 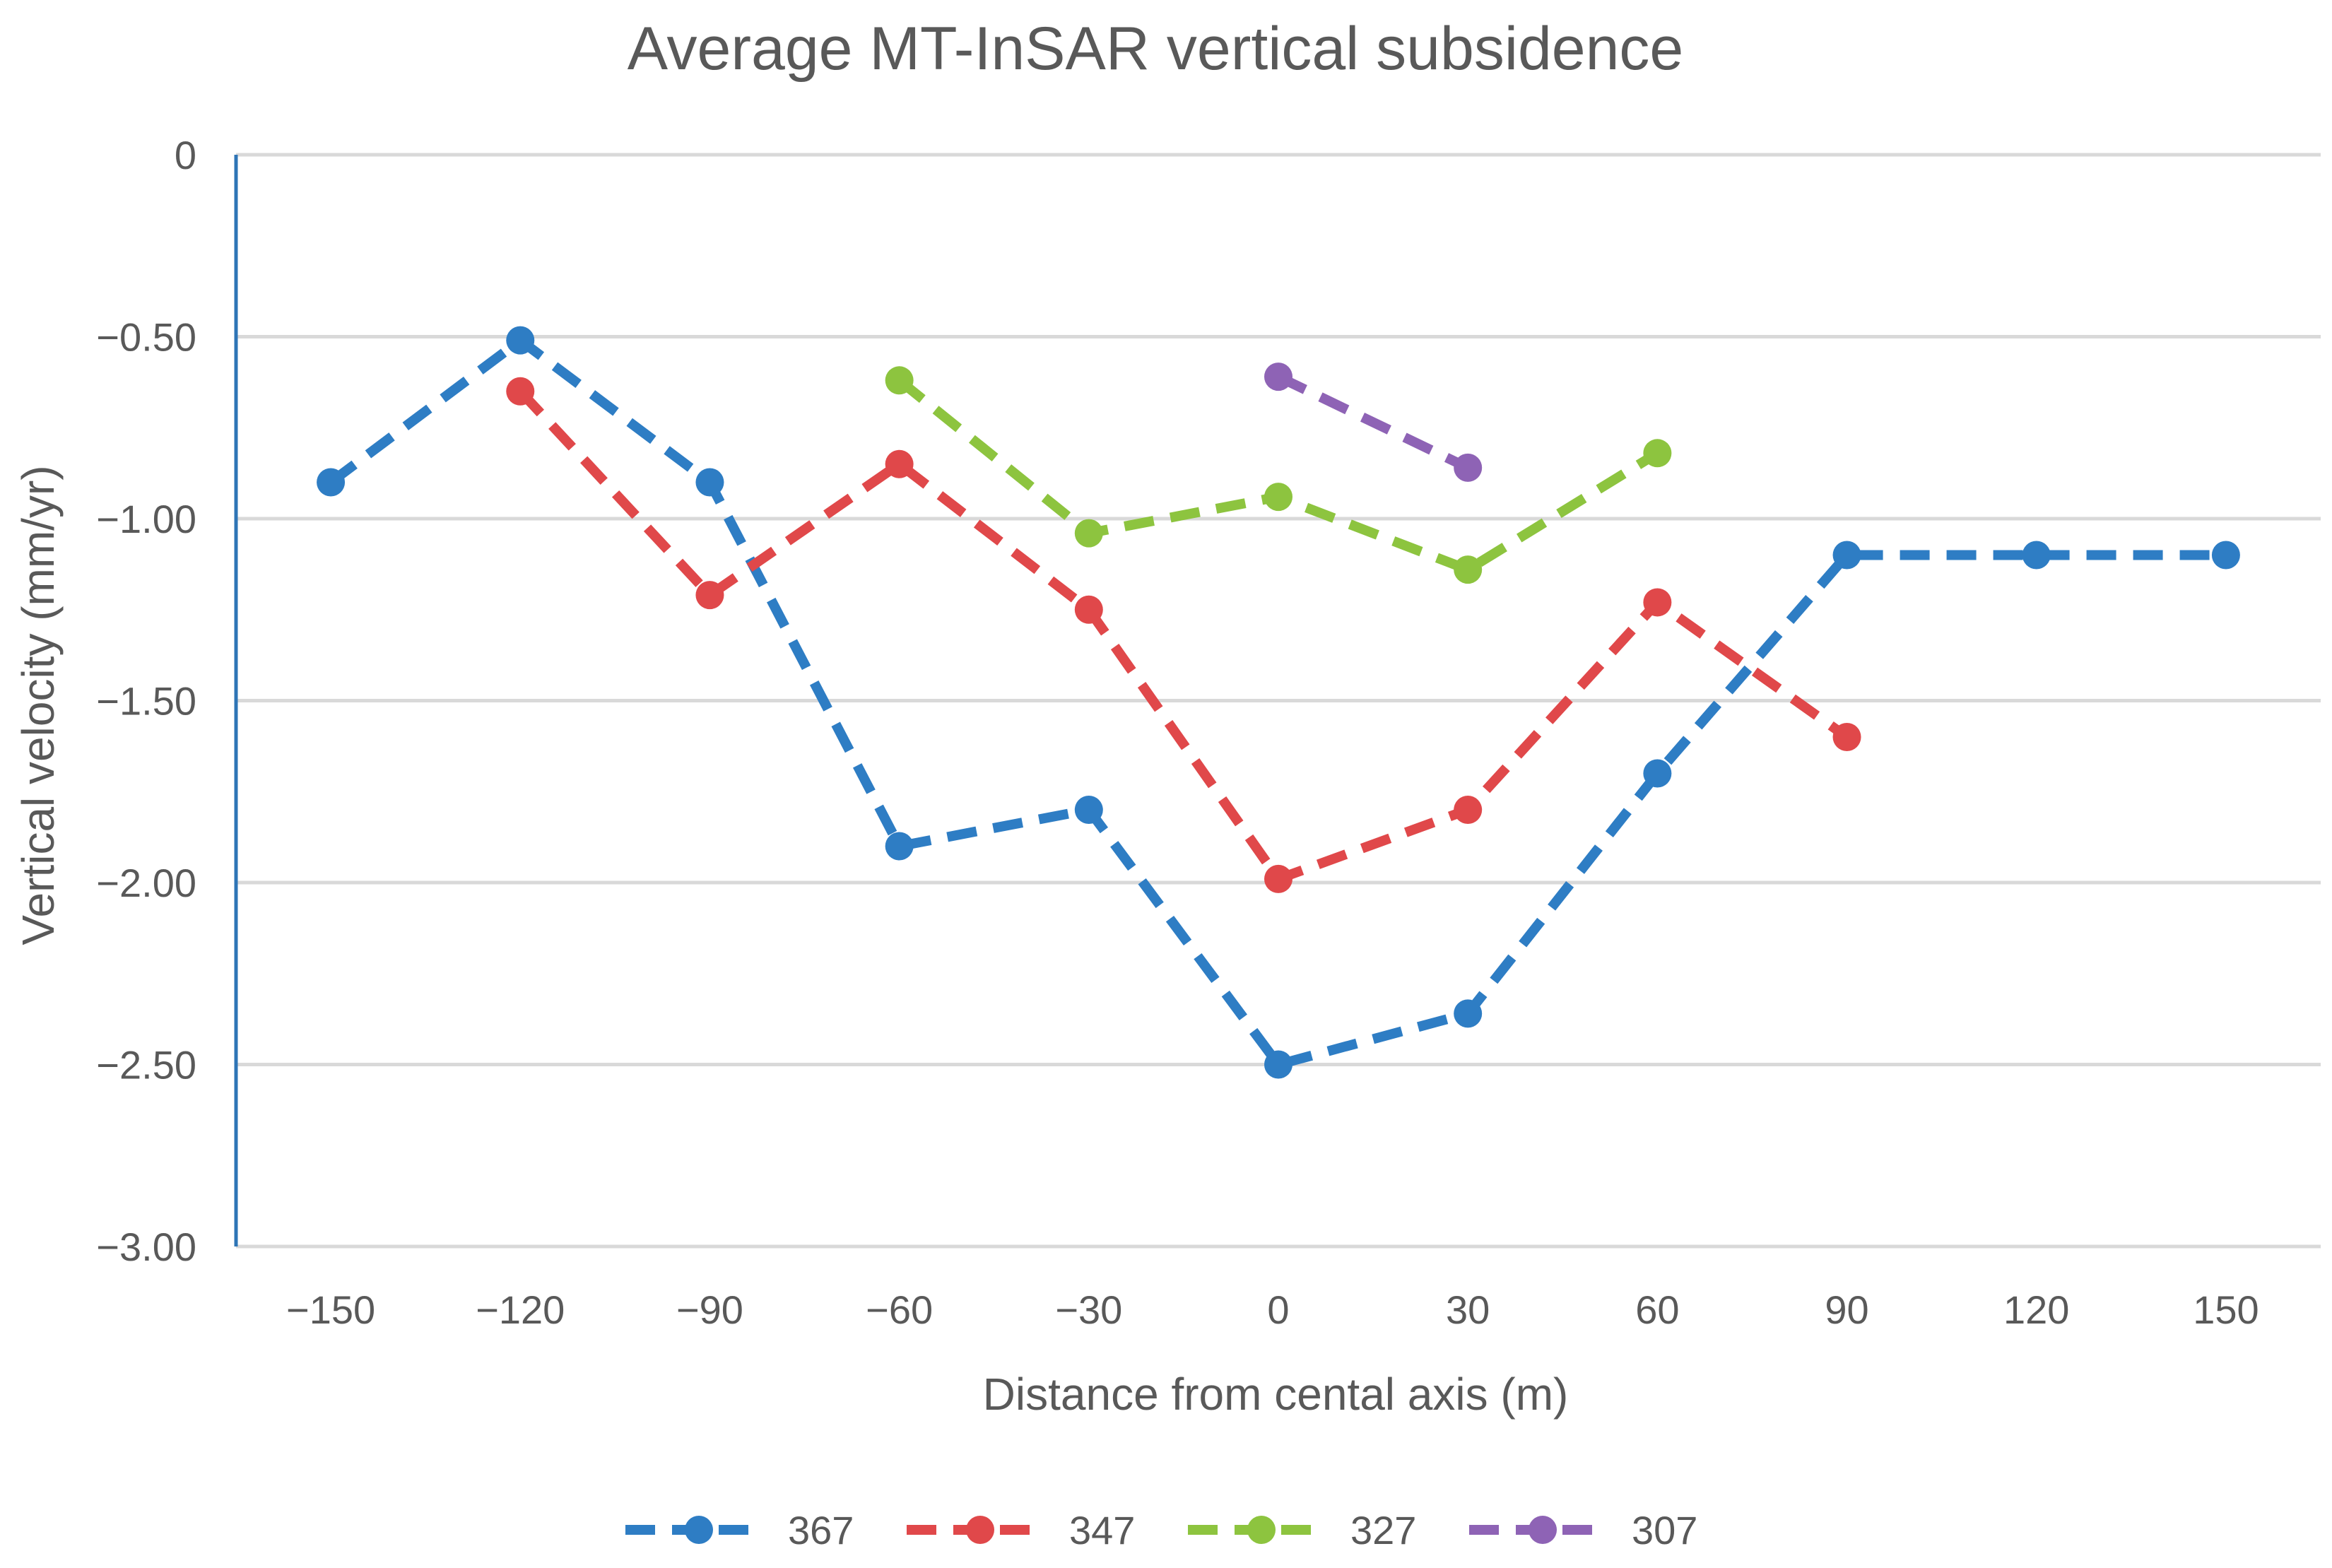 What do you see at coordinates (520, 1309) in the screenshot?
I see `x-tick-label: −120` at bounding box center [520, 1309].